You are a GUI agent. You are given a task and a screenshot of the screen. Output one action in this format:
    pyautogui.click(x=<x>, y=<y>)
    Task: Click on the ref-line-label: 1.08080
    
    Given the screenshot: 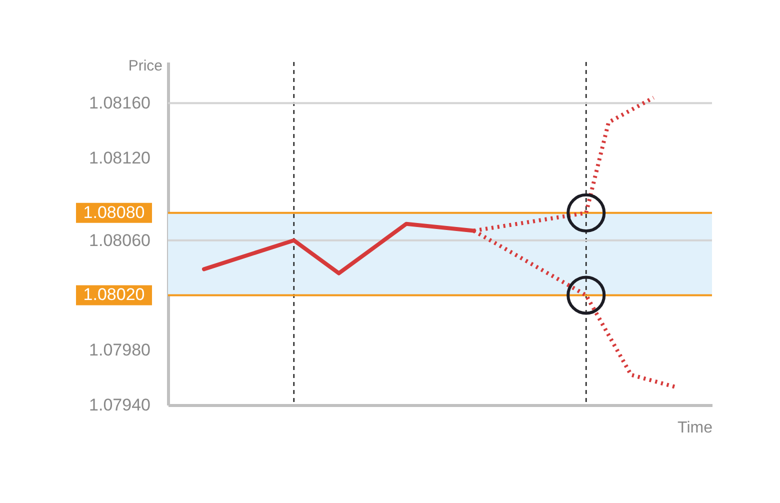 What is the action you would take?
    pyautogui.click(x=114, y=212)
    